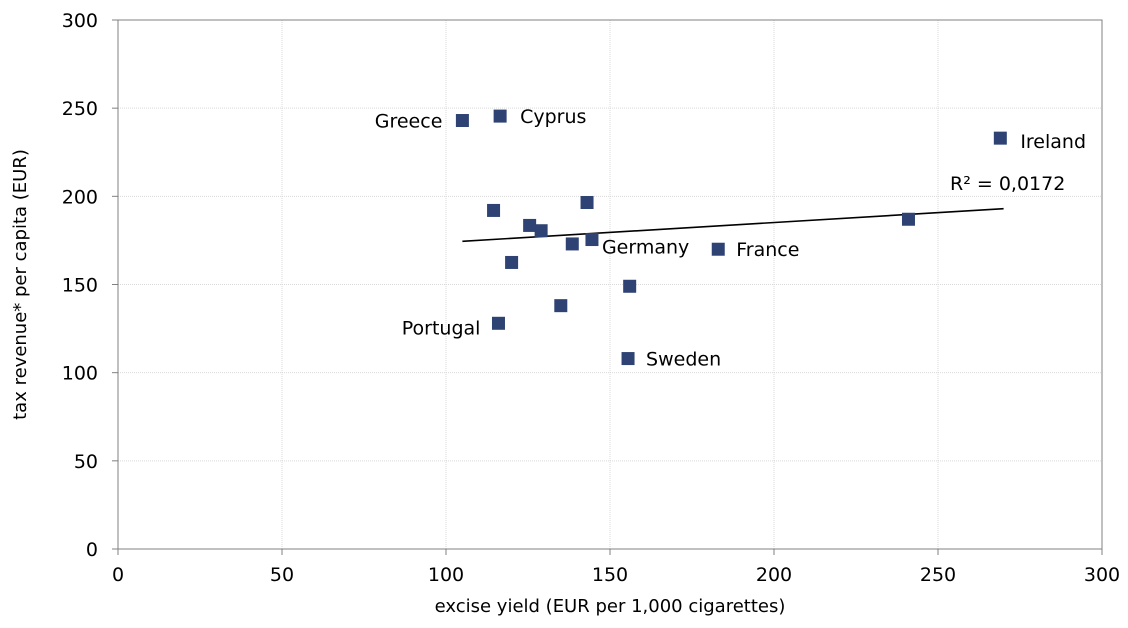  Describe the element at coordinates (80, 109) in the screenshot. I see `y-tick-label: 250` at that location.